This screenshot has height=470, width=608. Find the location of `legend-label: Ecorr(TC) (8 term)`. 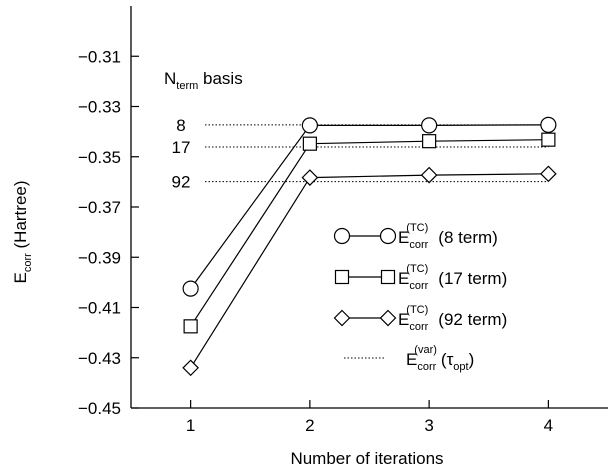

legend-label: Ecorr(TC) (8 term) is located at coordinates (448, 236).